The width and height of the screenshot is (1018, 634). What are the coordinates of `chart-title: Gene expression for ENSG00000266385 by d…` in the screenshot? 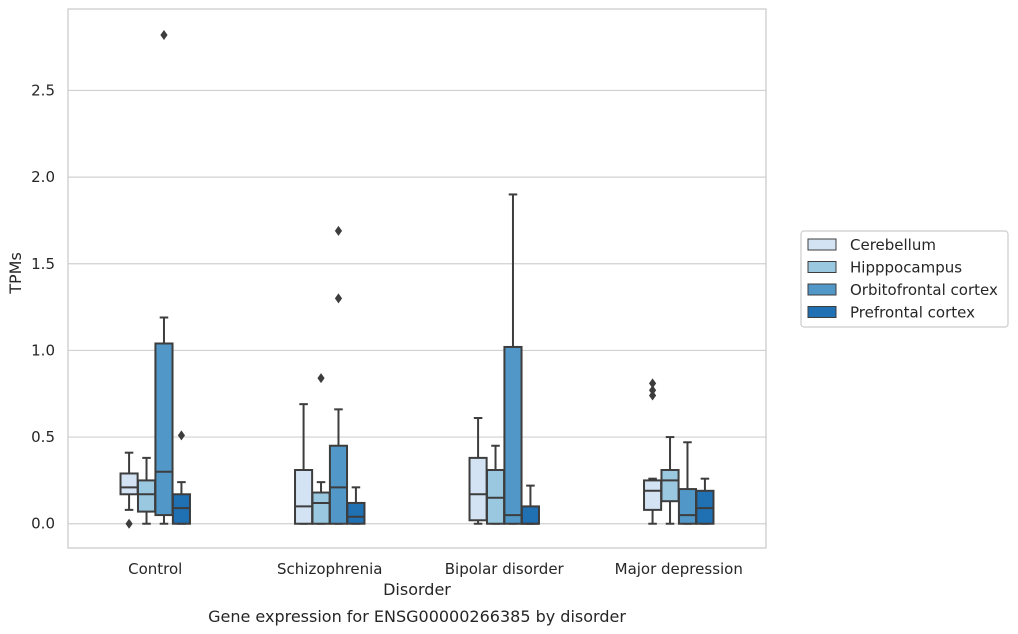 It's located at (417, 616).